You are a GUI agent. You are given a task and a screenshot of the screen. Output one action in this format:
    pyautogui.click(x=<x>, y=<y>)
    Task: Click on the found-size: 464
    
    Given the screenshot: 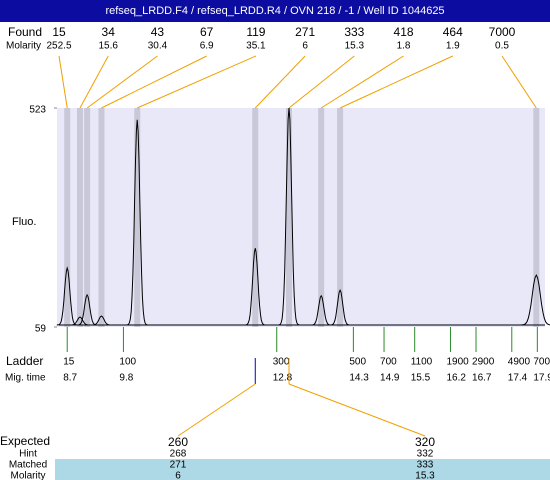 What is the action you would take?
    pyautogui.click(x=453, y=32)
    